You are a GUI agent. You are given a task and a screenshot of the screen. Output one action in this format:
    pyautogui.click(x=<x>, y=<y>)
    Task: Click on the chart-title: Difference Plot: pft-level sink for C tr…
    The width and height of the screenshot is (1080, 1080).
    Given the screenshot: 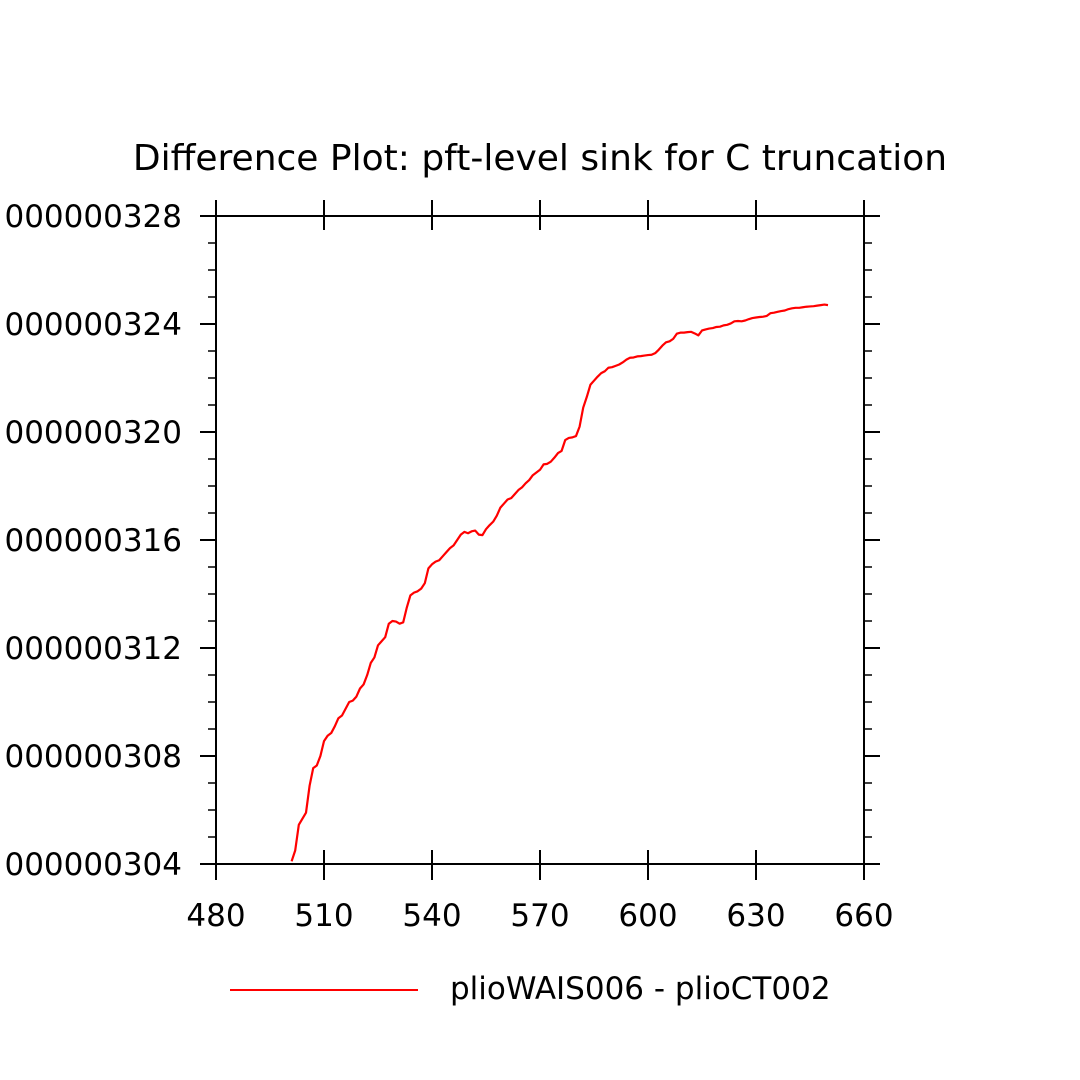 What is the action you would take?
    pyautogui.click(x=540, y=158)
    